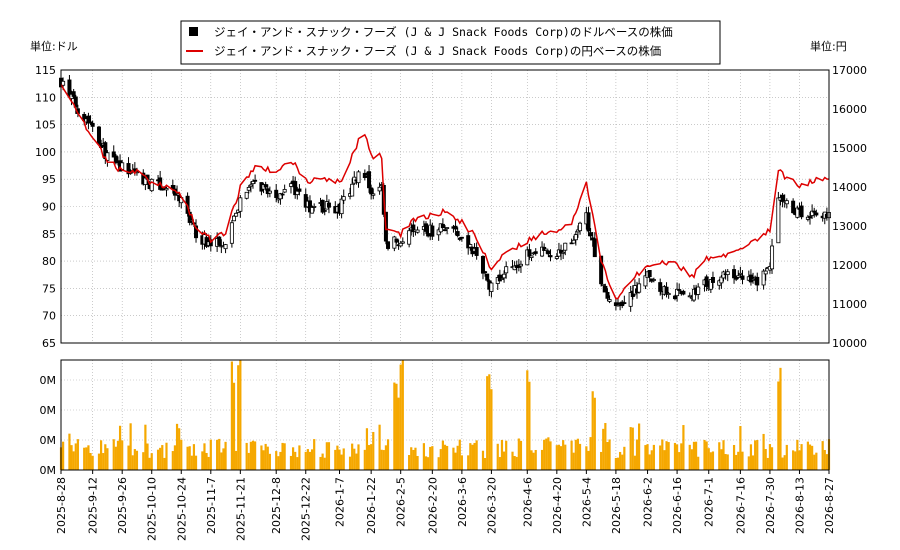  I want to click on left-tick-label: 80, so click(49, 261).